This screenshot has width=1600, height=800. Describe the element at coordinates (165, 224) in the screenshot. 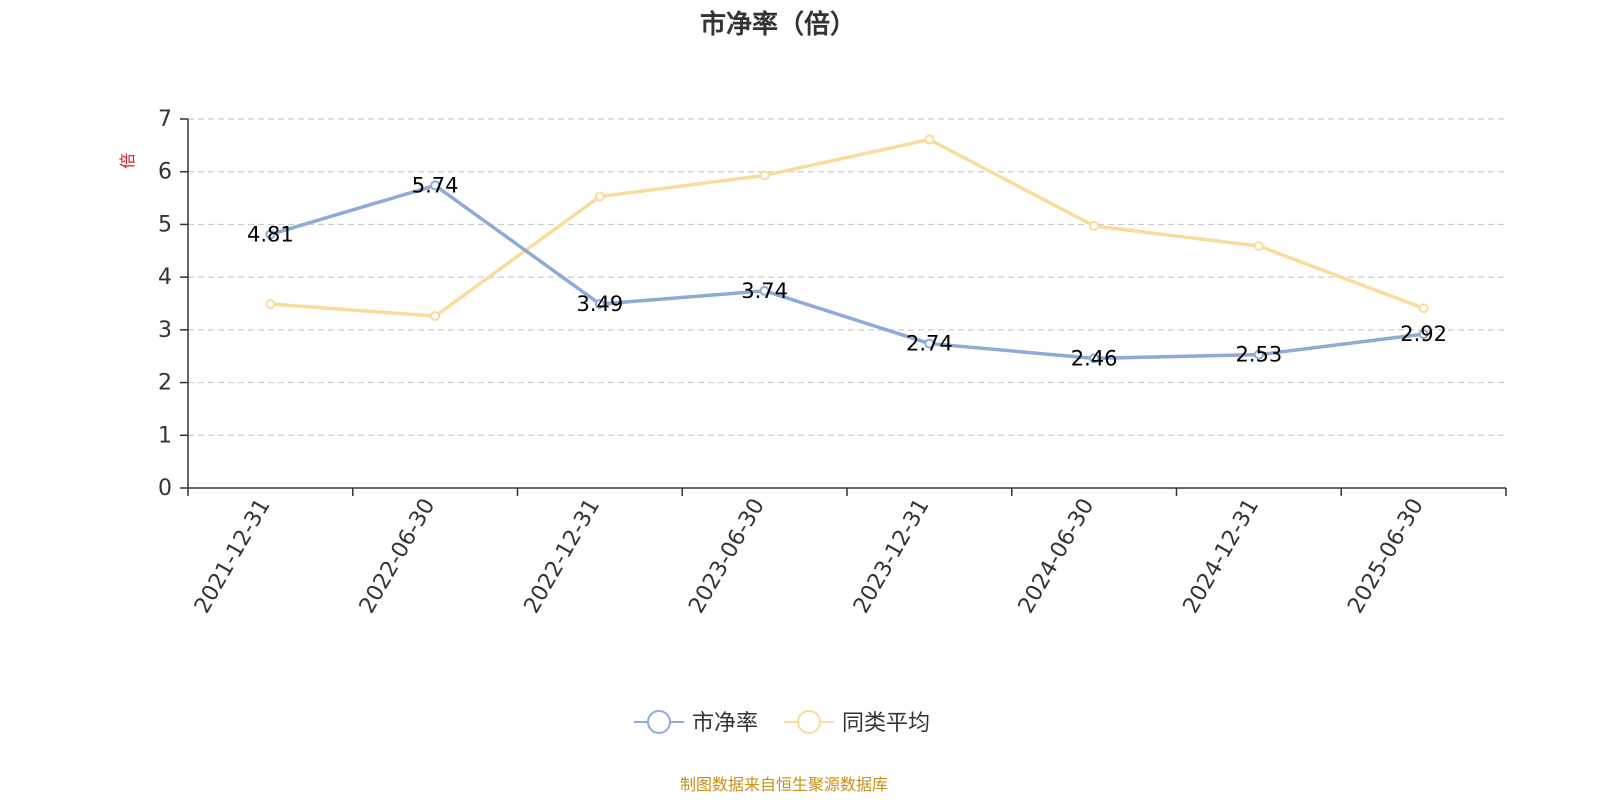

I see `y-tick-label-5: 5` at that location.